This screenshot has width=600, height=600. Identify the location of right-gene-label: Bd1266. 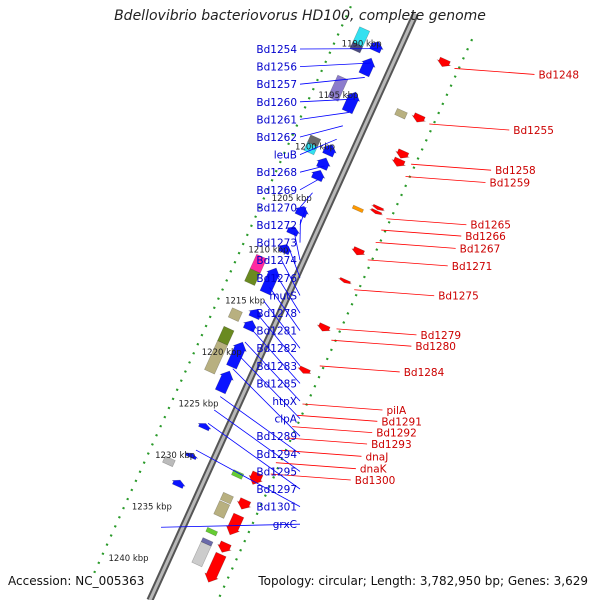
(485, 237).